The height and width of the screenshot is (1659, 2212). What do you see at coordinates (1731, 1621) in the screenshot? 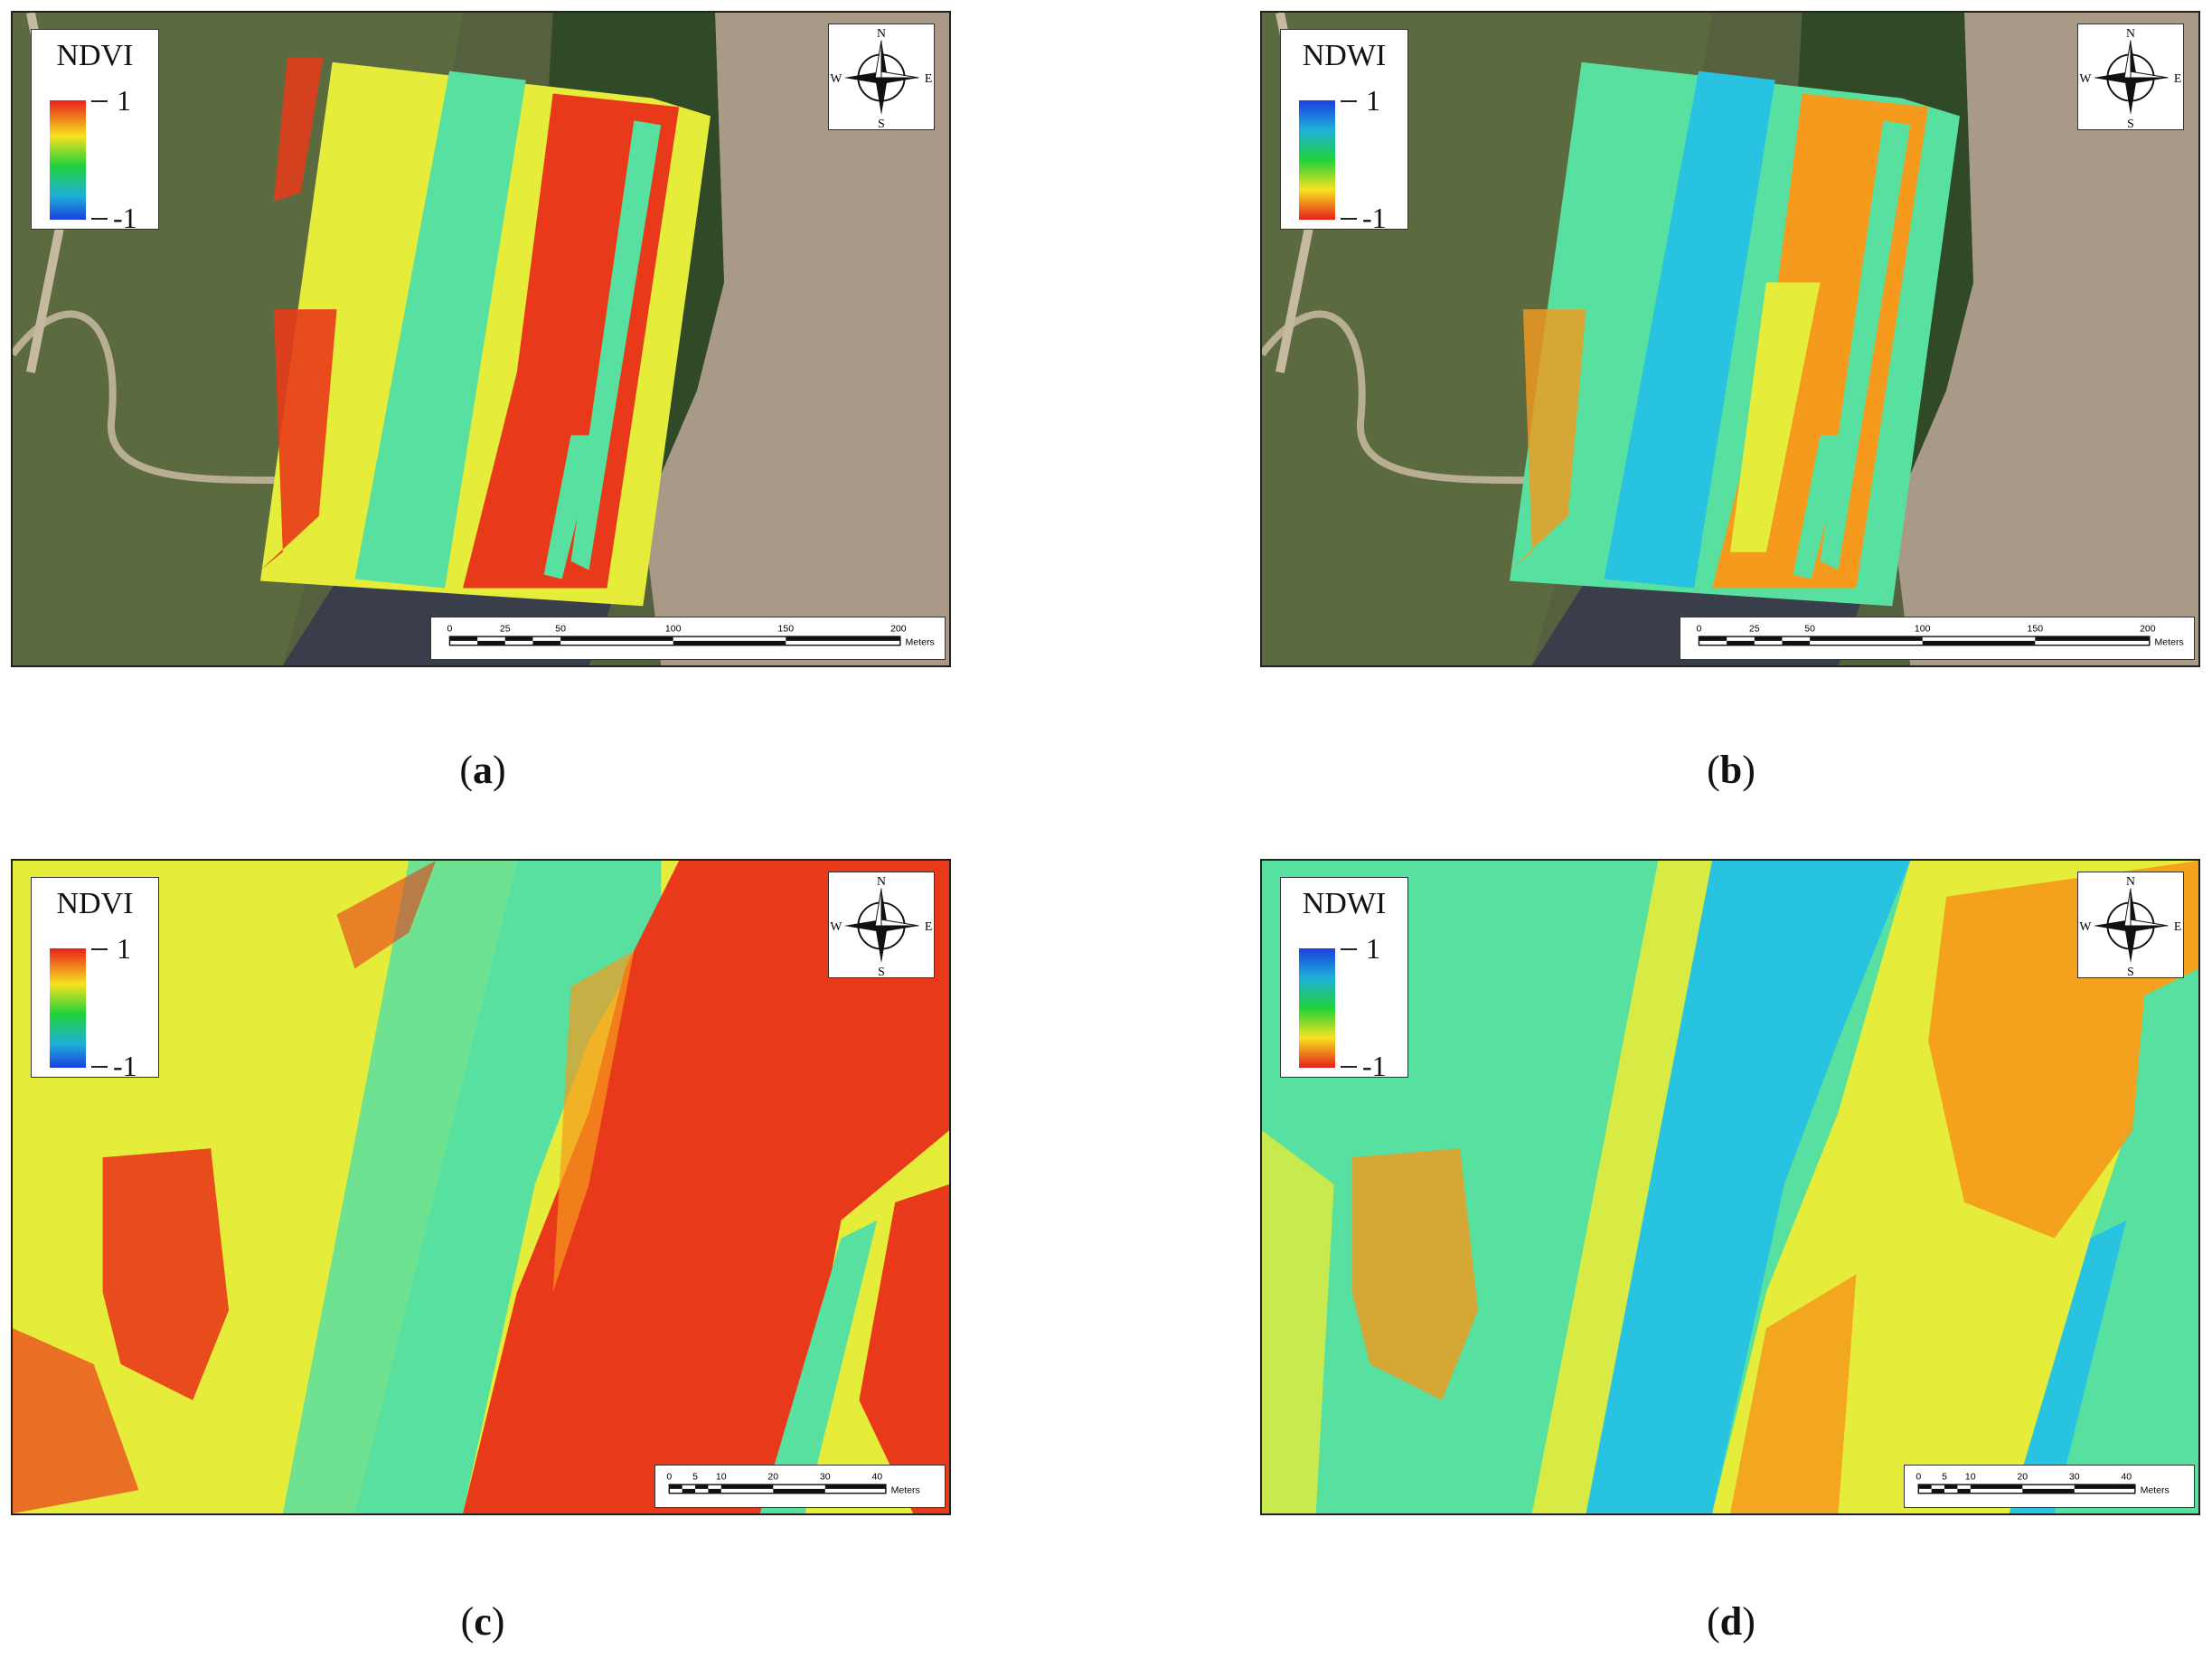
I see `caption-d: (d)` at bounding box center [1731, 1621].